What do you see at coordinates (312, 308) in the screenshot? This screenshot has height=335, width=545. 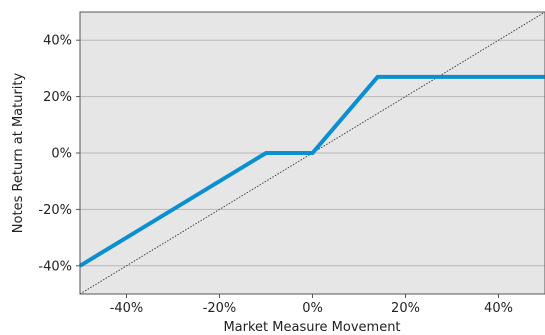 I see `x-tick-label: 0%` at bounding box center [312, 308].